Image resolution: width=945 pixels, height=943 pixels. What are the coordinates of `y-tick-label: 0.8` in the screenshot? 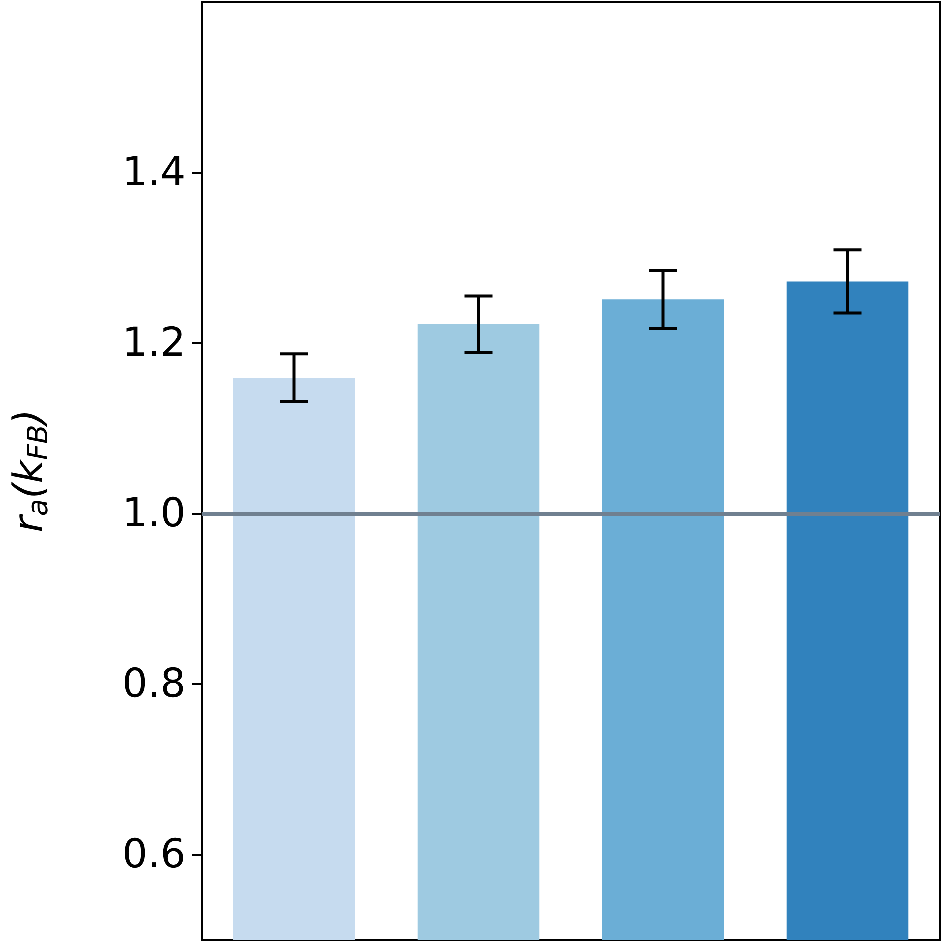 It's located at (154, 684).